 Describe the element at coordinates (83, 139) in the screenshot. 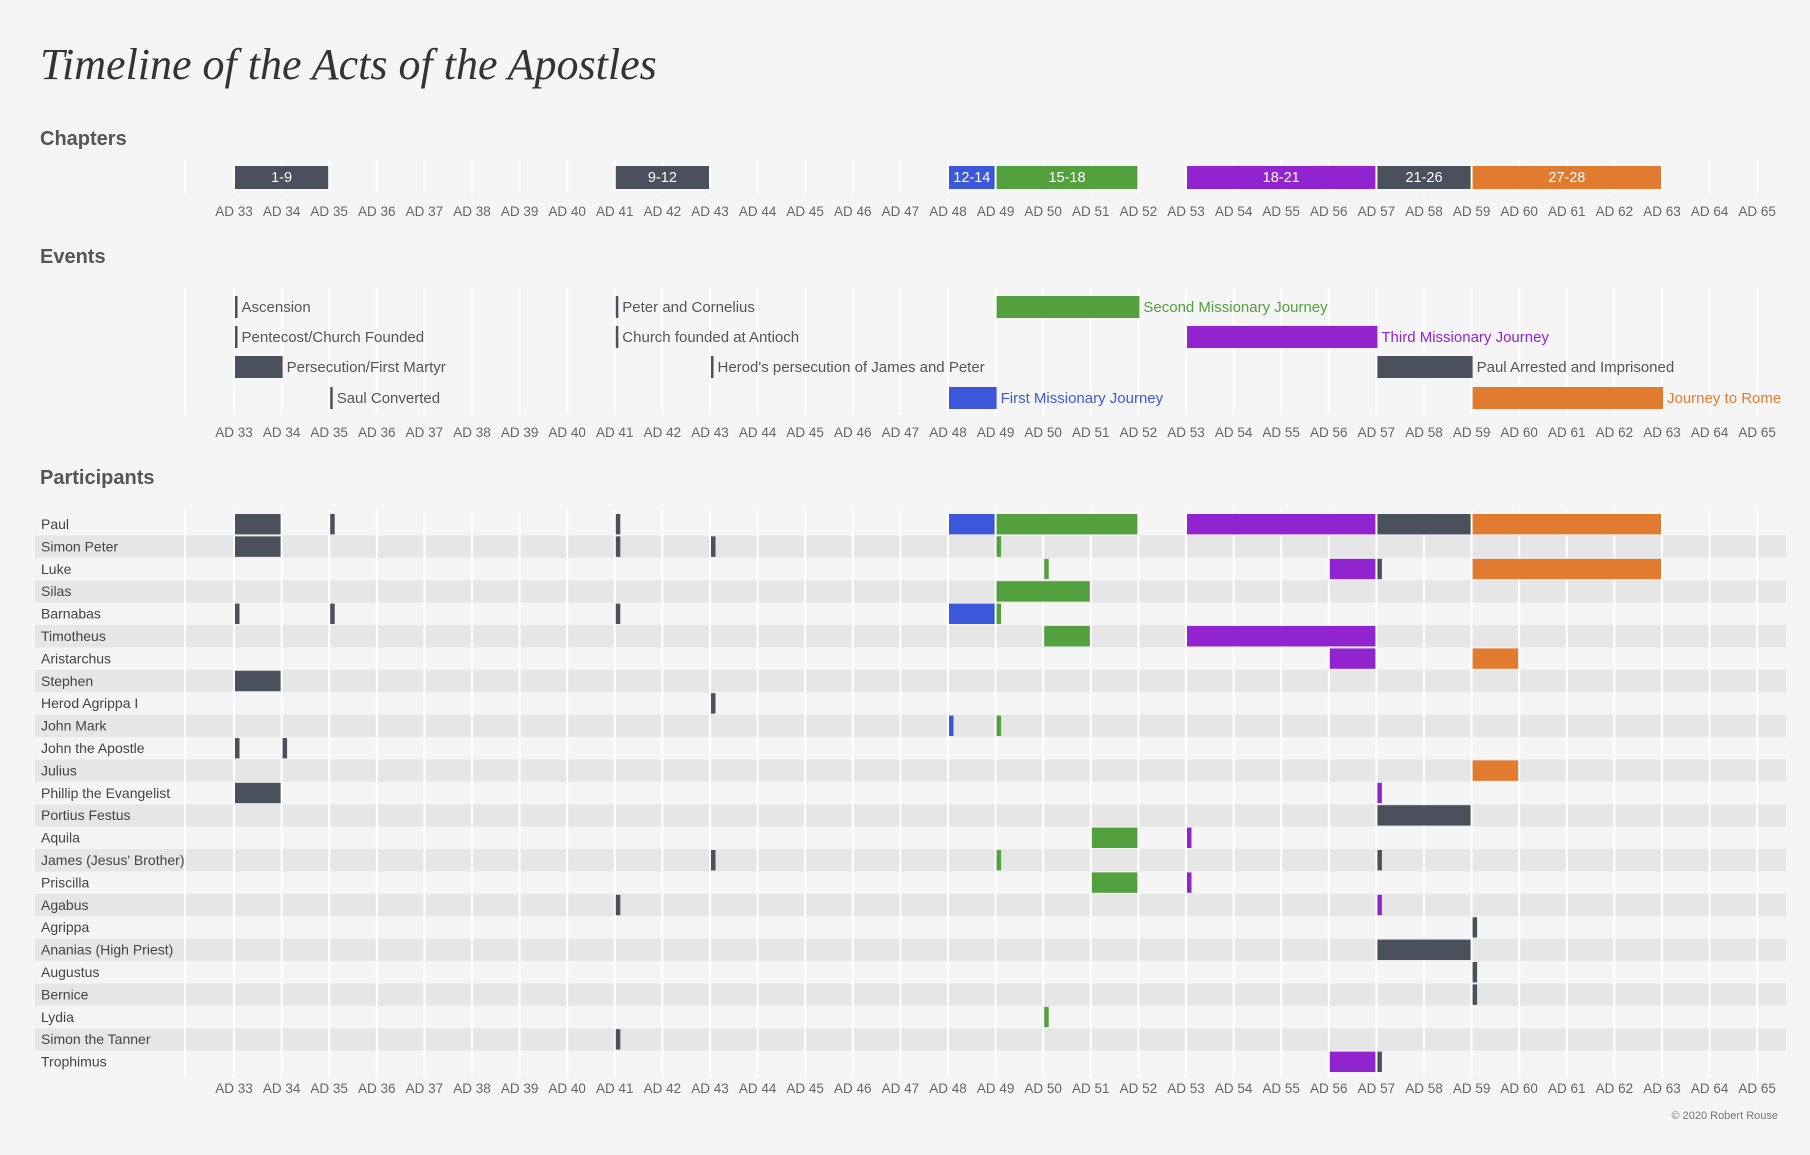

I see `section-title-chapters: Chapters` at that location.